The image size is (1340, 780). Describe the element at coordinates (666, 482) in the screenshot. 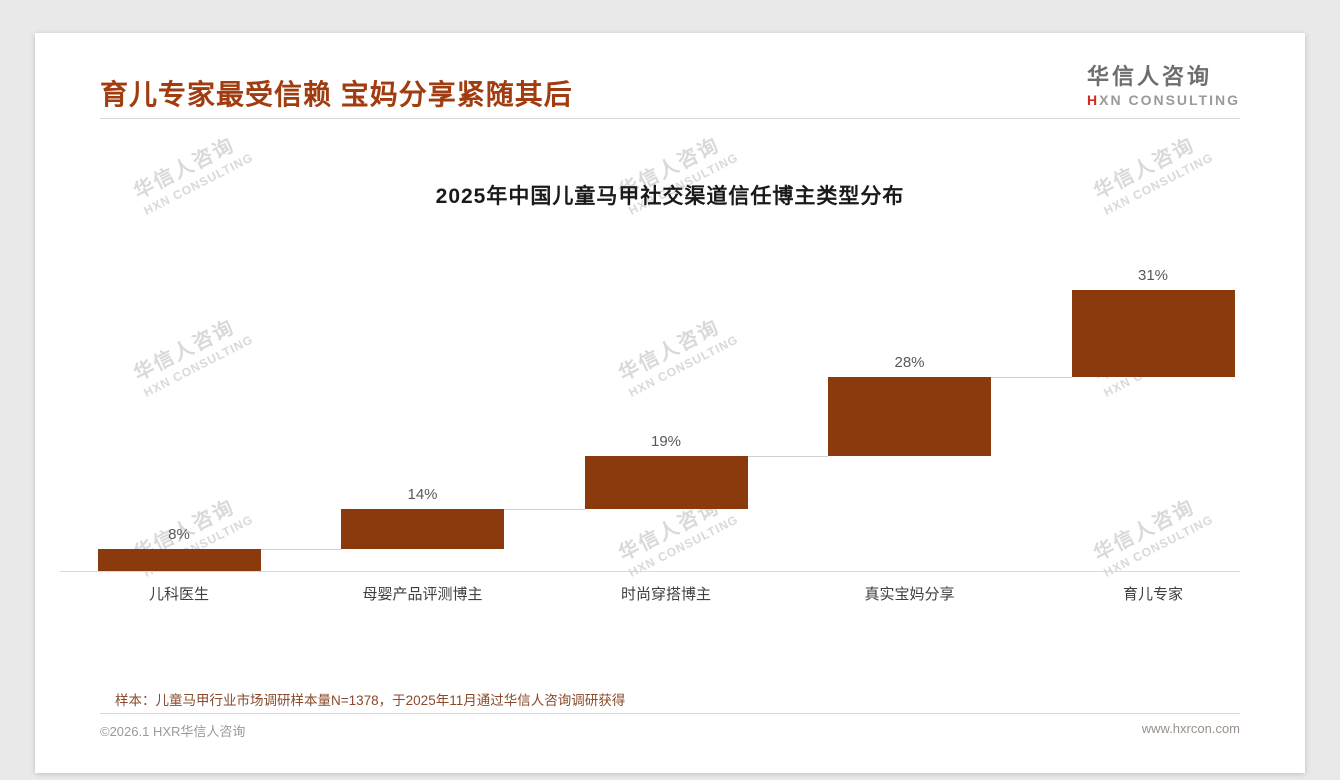

I see `bar-时尚穿搭博主` at that location.